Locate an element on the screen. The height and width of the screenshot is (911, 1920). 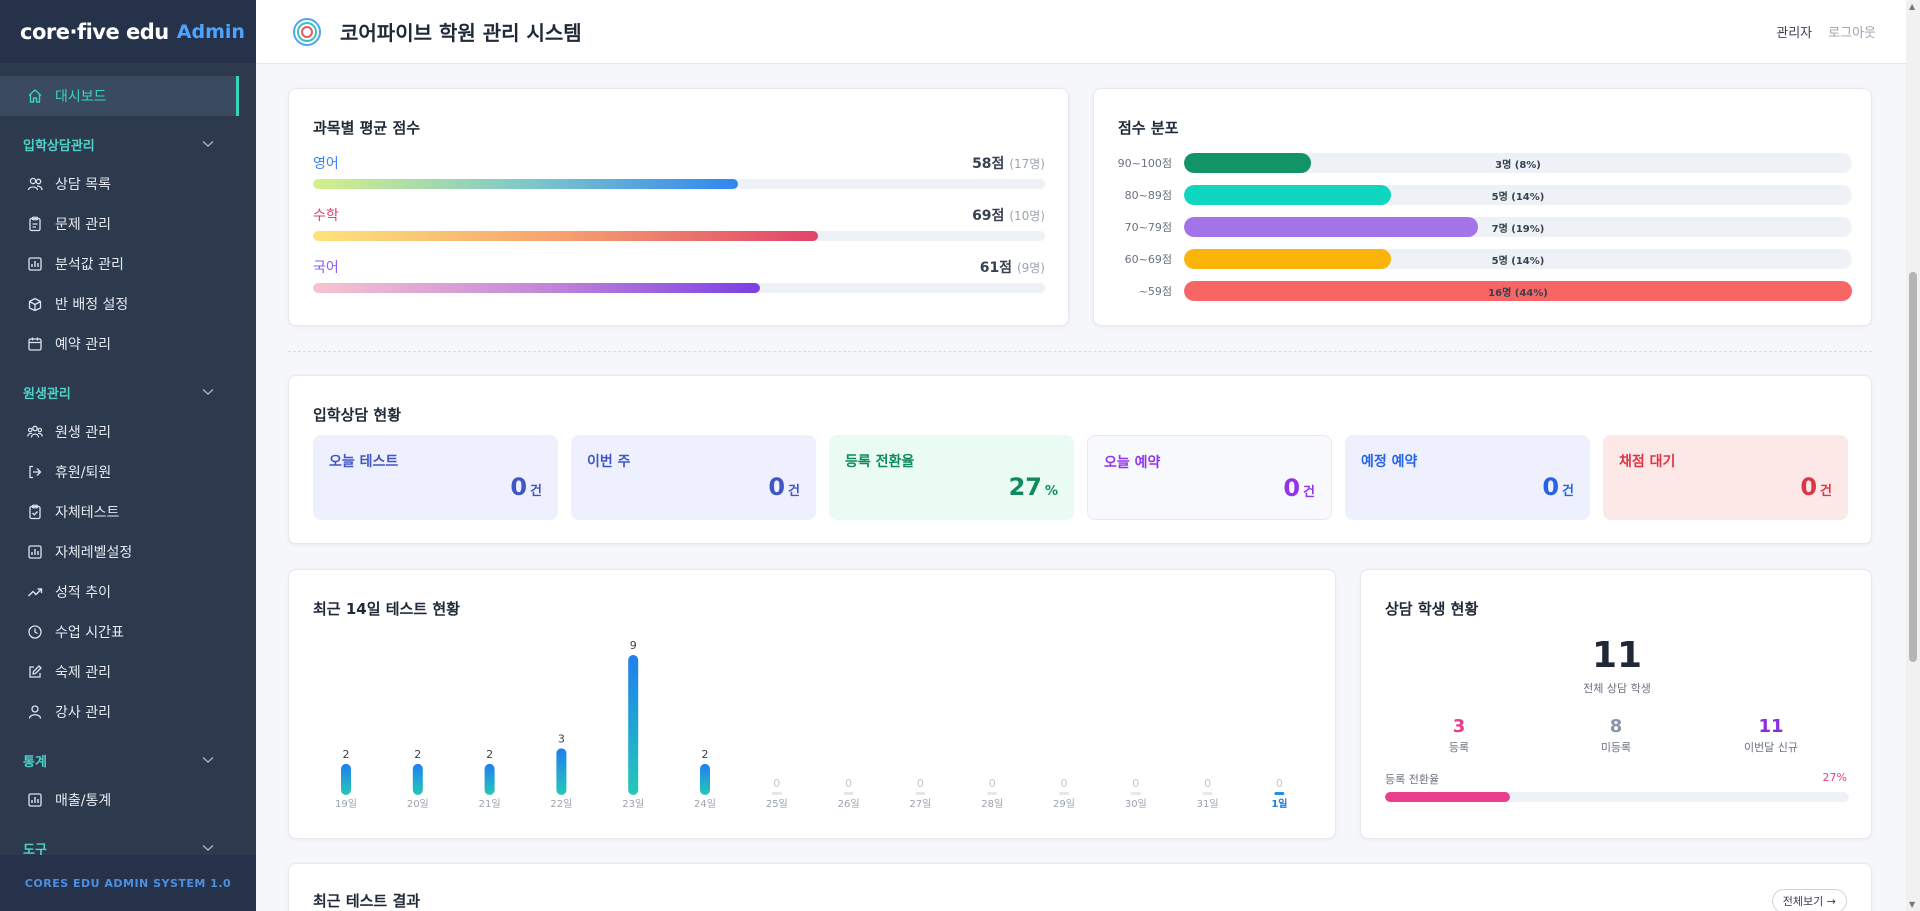
logo: core·five edu Admin is located at coordinates (128, 31).